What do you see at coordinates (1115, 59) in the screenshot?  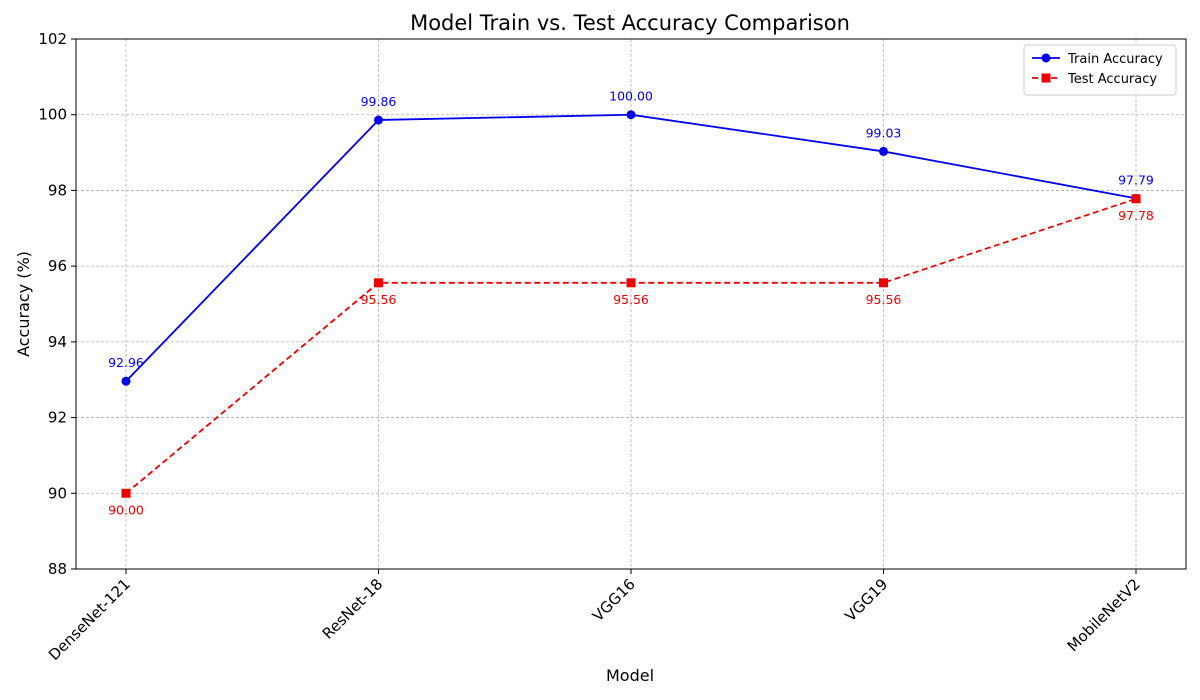 I see `legend-label: Train Accuracy` at bounding box center [1115, 59].